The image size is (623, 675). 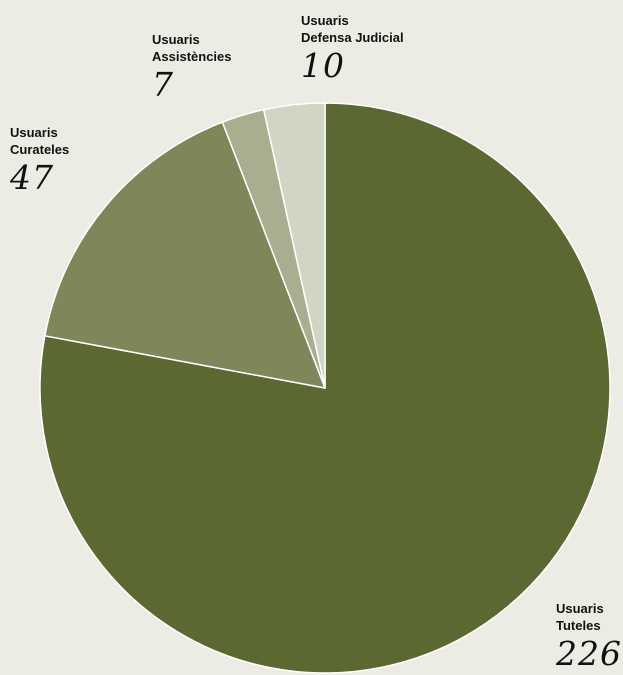 I want to click on slice-name-line2: Assistències, so click(x=192, y=56).